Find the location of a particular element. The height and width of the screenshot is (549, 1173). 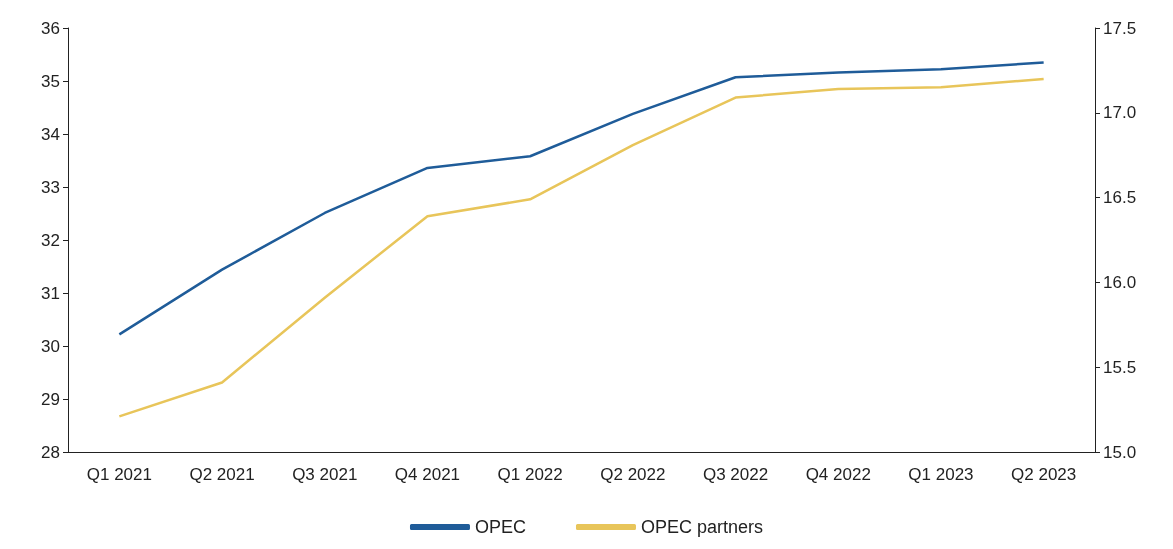

x-tick-label: Q2 2022 is located at coordinates (633, 474).